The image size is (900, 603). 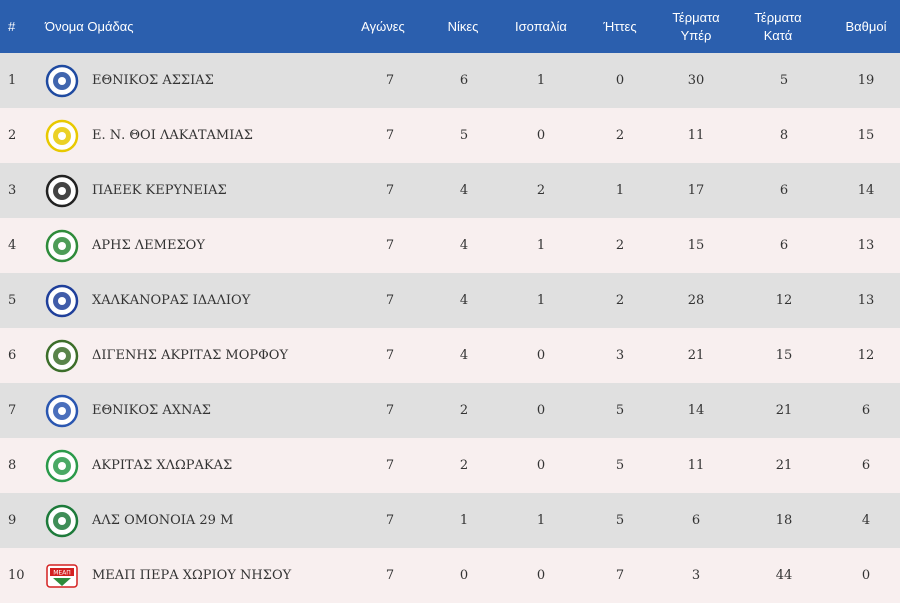 What do you see at coordinates (450, 245) in the screenshot?
I see `table-row: 4 ΑΡΗΣ ΛΕΜΕΣΟΥ 7 4 1 2 15 6 13` at bounding box center [450, 245].